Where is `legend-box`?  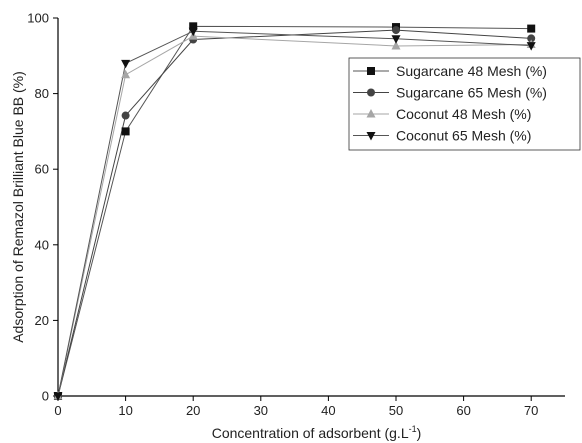 legend-box is located at coordinates (464, 104).